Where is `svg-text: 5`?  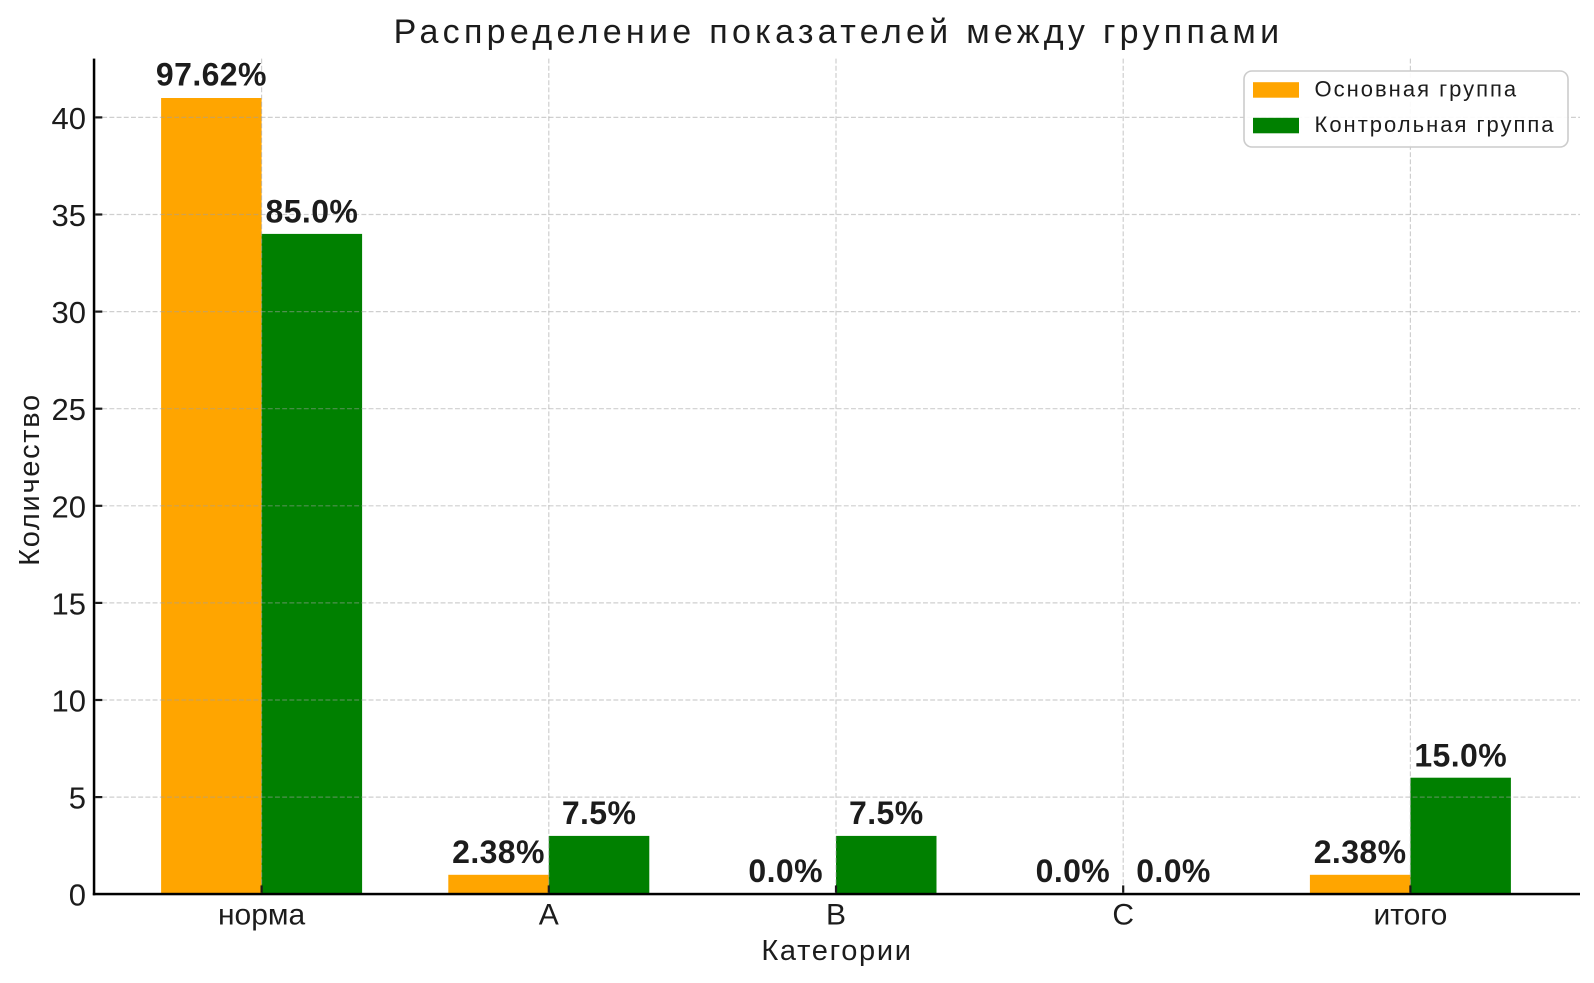 svg-text: 5 is located at coordinates (77, 798).